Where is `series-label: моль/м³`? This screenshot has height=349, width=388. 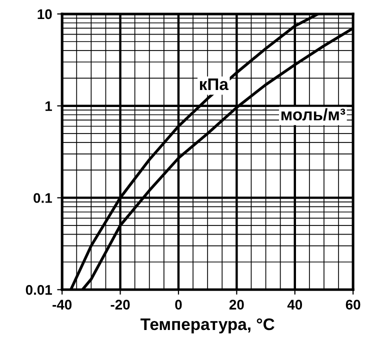
series-label: моль/м³ is located at coordinates (313, 114).